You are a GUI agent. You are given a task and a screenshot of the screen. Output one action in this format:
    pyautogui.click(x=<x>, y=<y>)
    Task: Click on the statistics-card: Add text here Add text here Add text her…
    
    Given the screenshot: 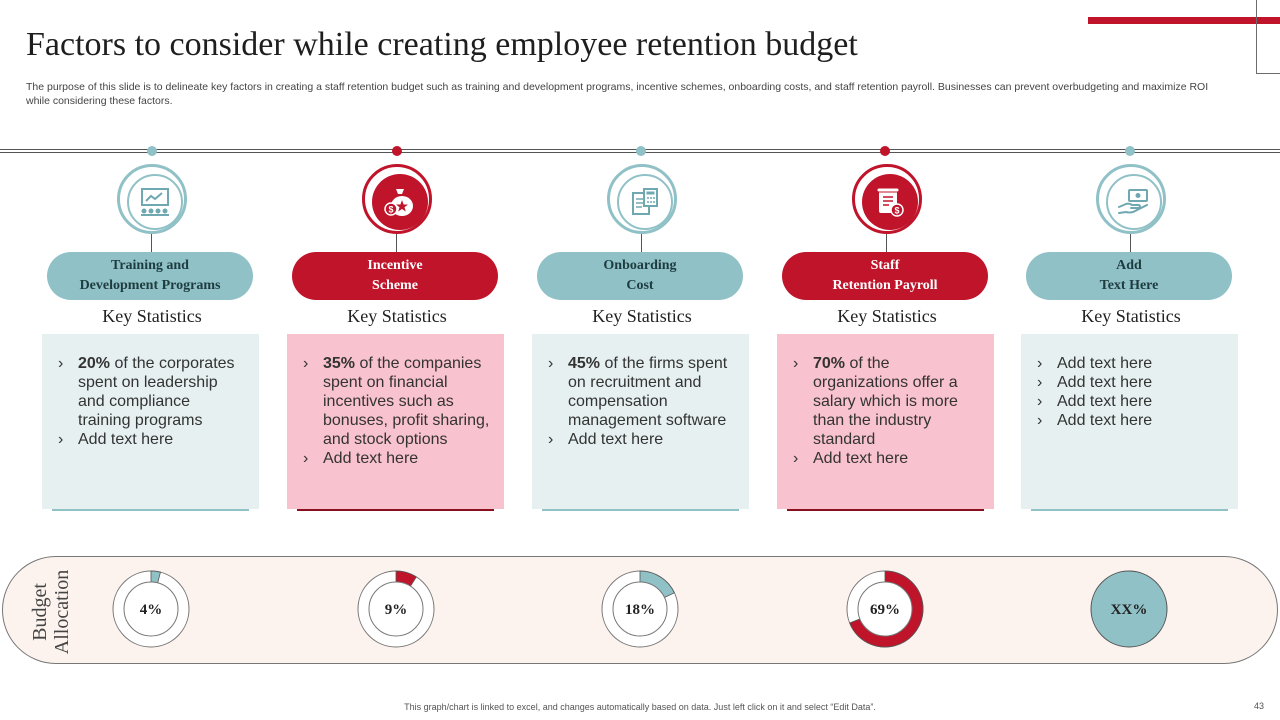 What is the action you would take?
    pyautogui.click(x=1129, y=421)
    